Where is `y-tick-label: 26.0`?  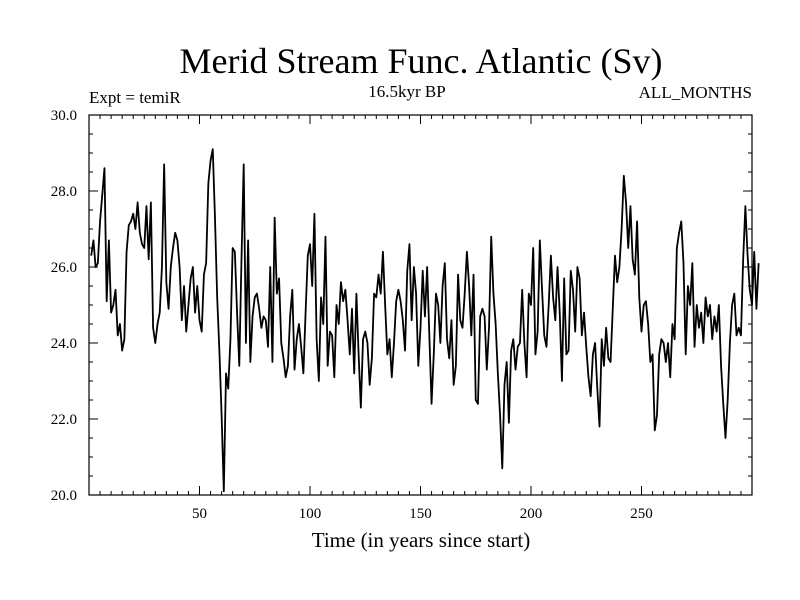
y-tick-label: 26.0 is located at coordinates (64, 268).